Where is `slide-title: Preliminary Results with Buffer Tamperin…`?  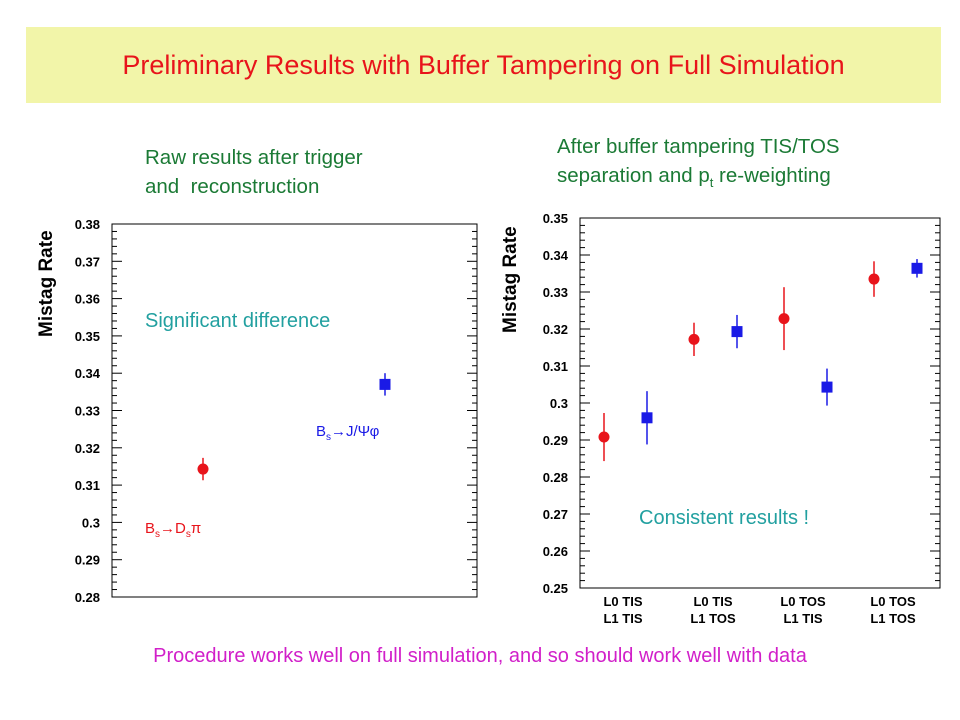 slide-title: Preliminary Results with Buffer Tamperin… is located at coordinates (483, 65).